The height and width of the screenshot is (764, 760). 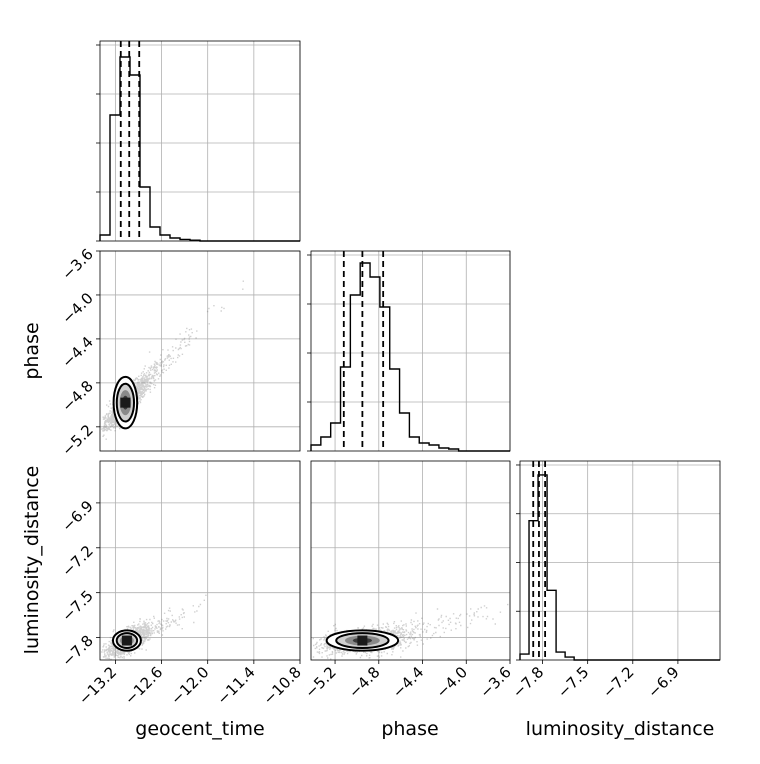 What do you see at coordinates (154, 627) in the screenshot?
I see `scatter-geocent-time-vs-luminosity-distance-points` at bounding box center [154, 627].